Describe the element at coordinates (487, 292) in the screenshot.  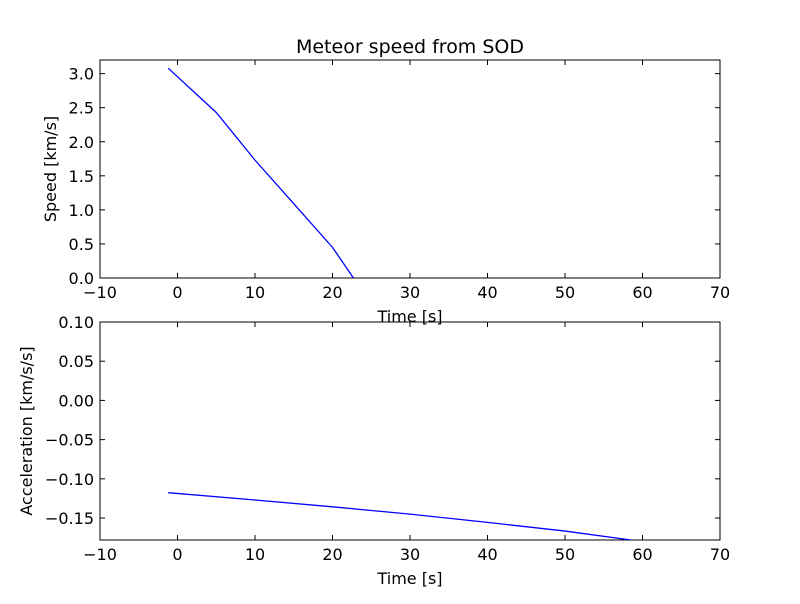
I see `speed-x-tick-label: 40` at that location.